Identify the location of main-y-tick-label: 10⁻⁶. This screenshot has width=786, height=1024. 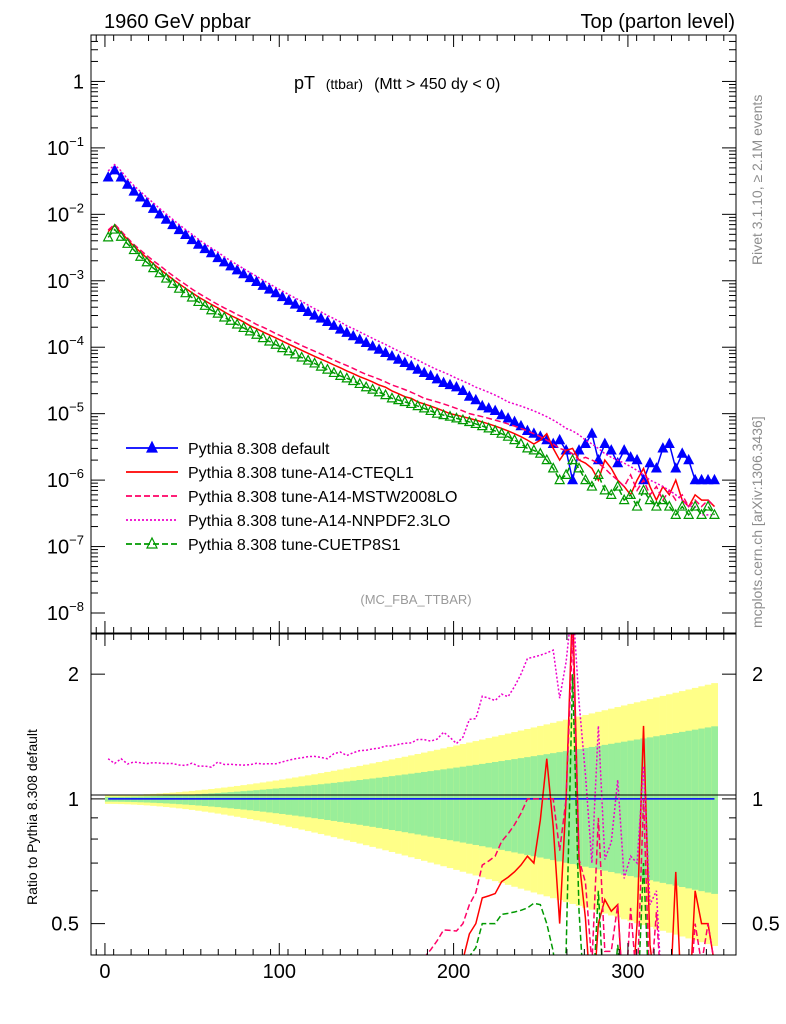
(65, 479).